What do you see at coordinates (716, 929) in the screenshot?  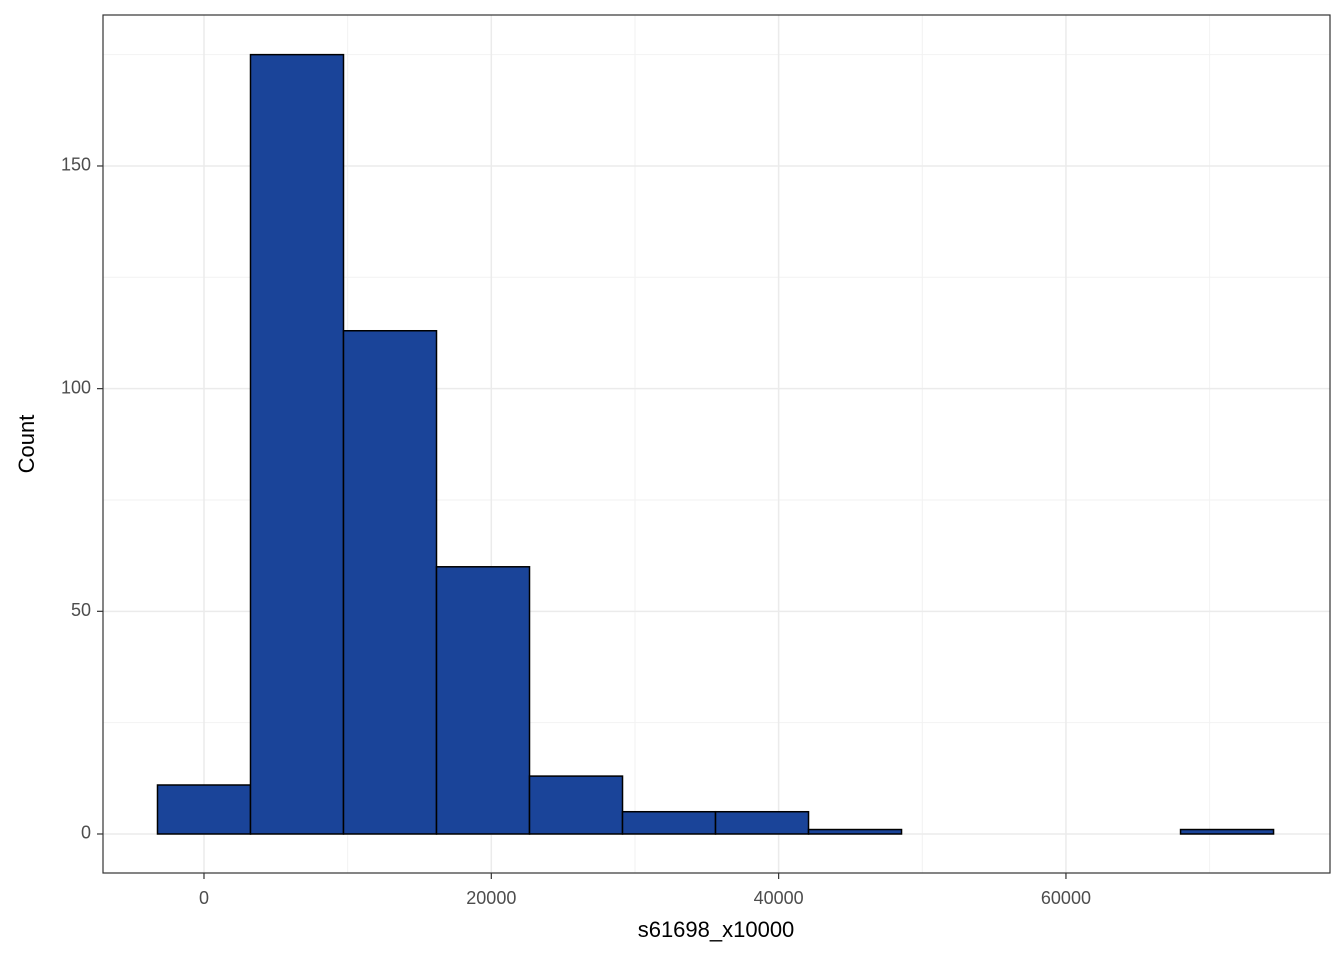 I see `x-axis-title: s61698_x10000` at bounding box center [716, 929].